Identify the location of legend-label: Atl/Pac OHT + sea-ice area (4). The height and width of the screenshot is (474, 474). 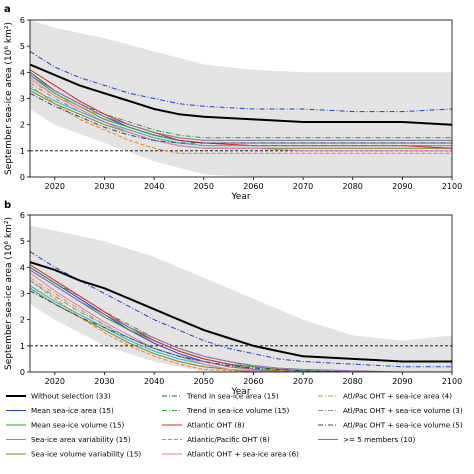
(397, 396).